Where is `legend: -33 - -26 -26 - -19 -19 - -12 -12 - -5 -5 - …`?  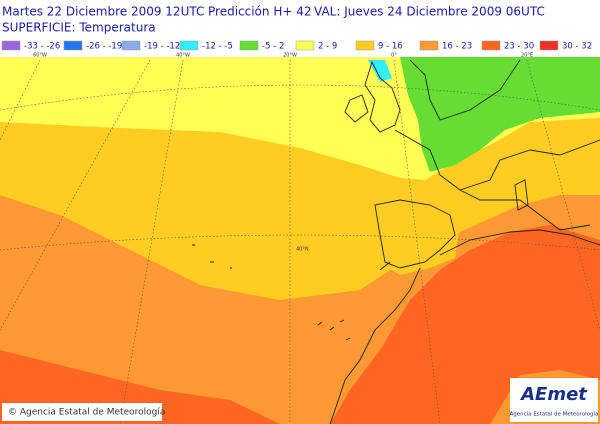
legend: -33 - -26 -26 - -19 -19 - -12 -12 - -5 -5 - … is located at coordinates (296, 46).